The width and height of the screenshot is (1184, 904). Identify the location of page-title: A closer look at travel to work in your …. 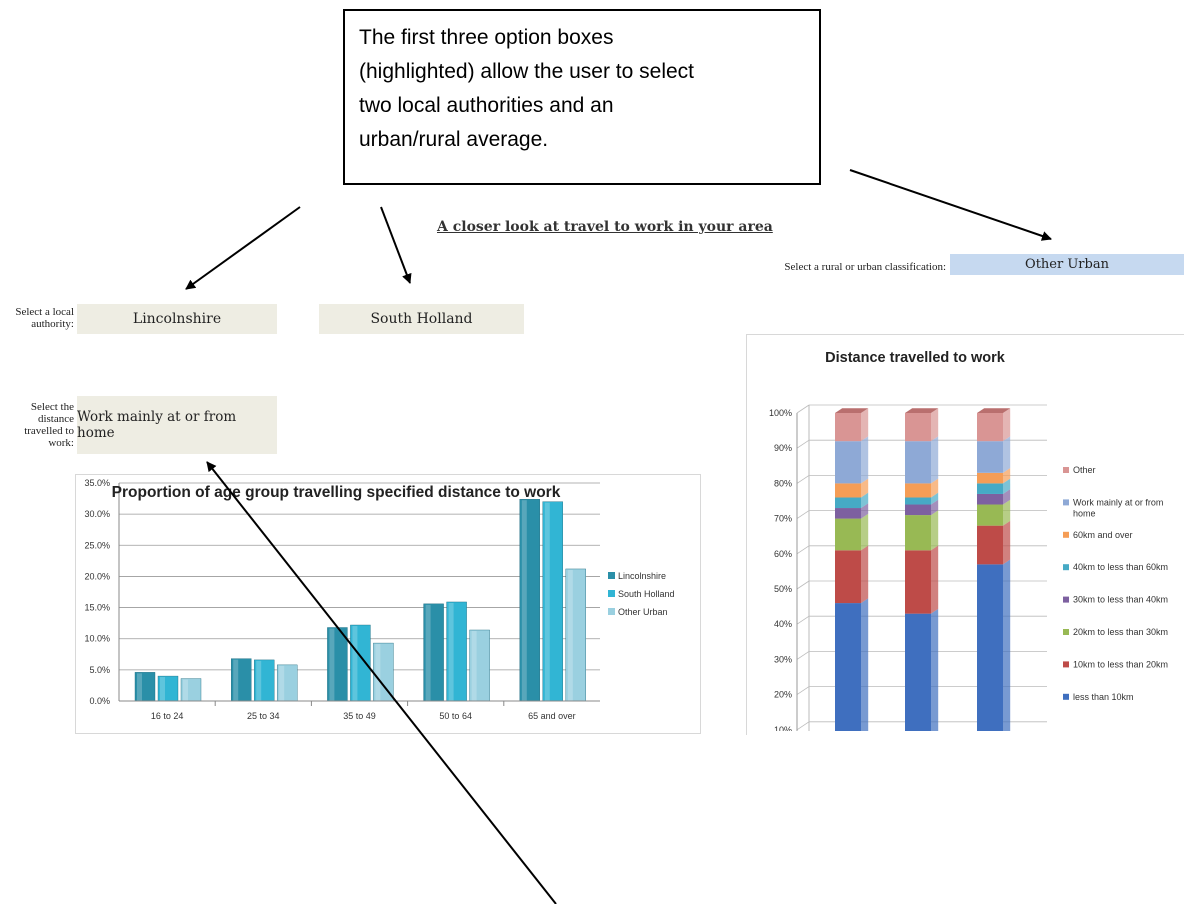
(605, 227).